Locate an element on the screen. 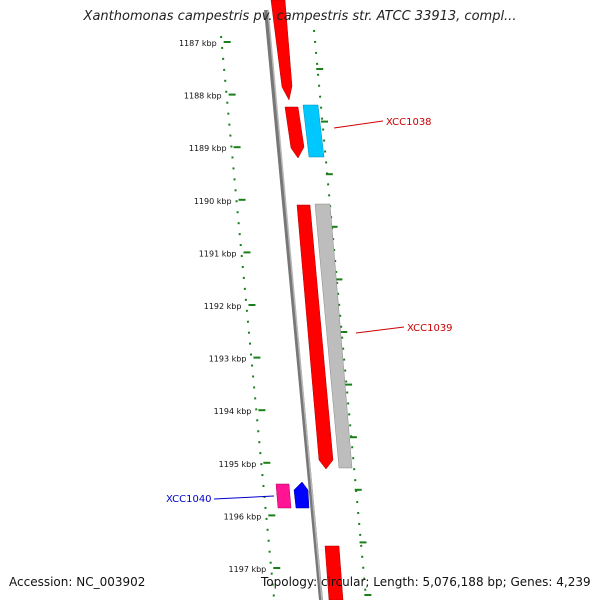  ruler-tick-label: 1190 kbp is located at coordinates (213, 201).